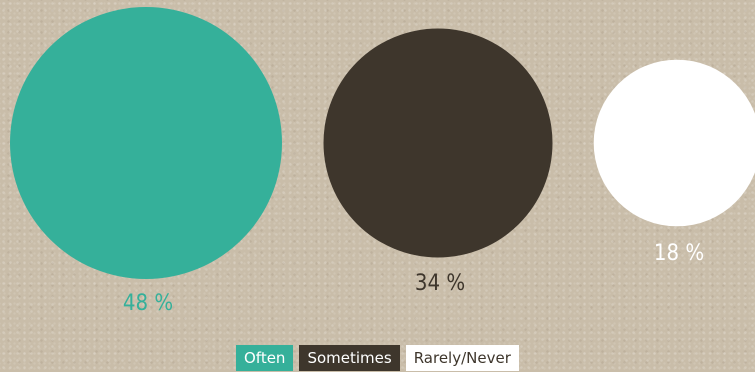 Image resolution: width=755 pixels, height=372 pixels. I want to click on value-label-rarely-never: 18 %, so click(679, 253).